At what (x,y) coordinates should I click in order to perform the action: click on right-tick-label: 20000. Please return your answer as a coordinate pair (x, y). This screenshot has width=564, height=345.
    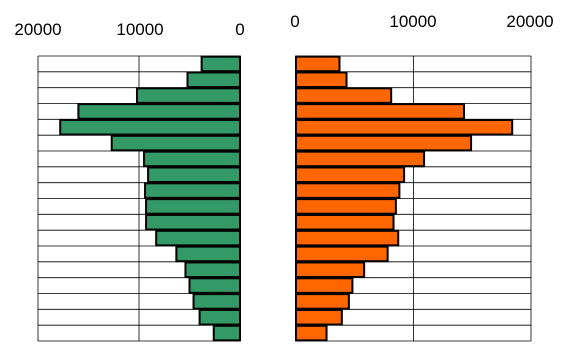
    Looking at the image, I should click on (529, 21).